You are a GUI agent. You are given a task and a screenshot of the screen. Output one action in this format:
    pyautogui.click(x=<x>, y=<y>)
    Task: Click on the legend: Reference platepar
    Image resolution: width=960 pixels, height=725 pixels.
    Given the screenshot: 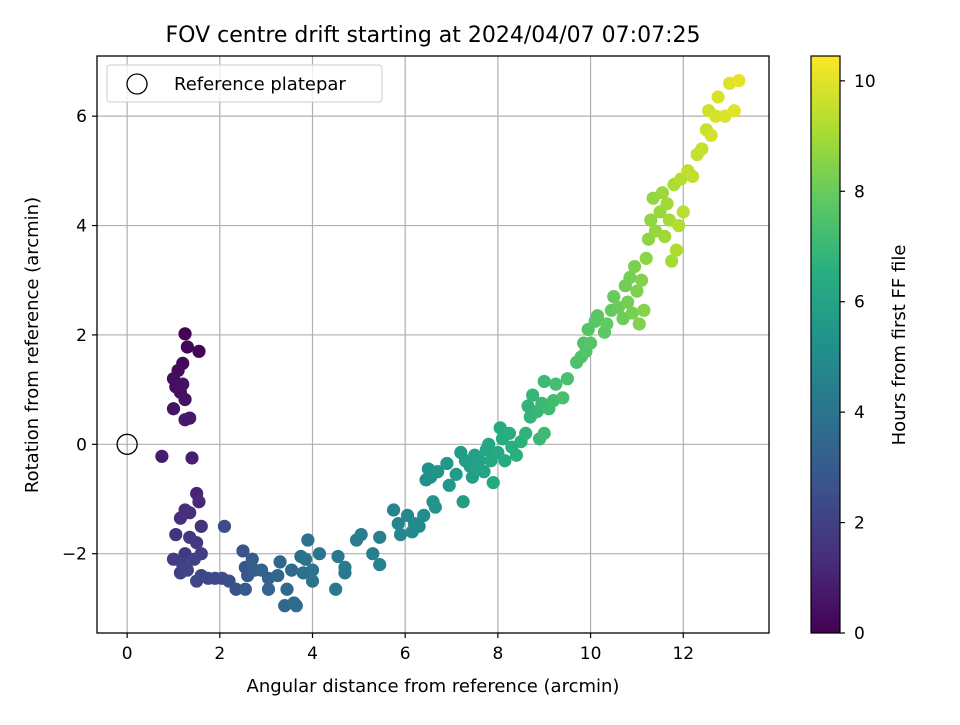 What is the action you would take?
    pyautogui.click(x=244, y=83)
    